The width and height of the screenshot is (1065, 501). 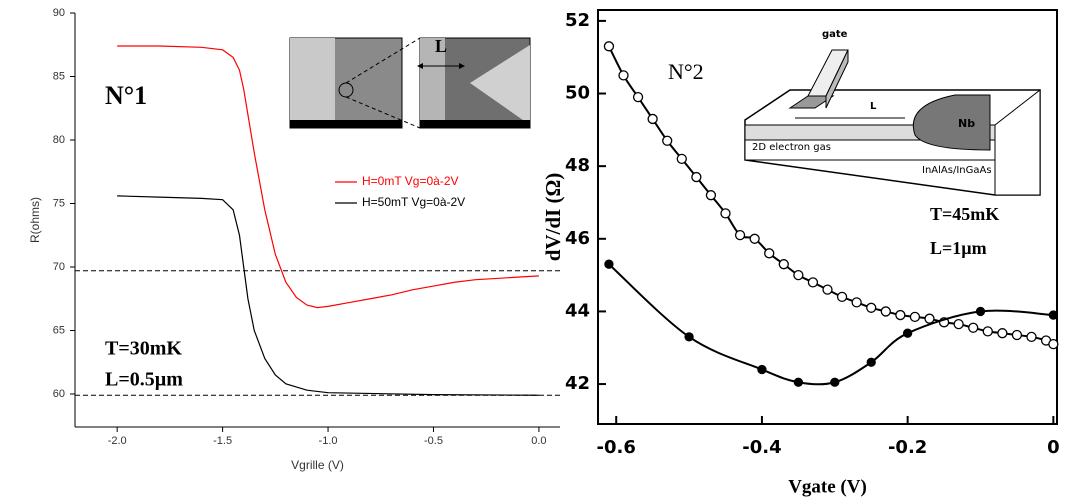 What do you see at coordinates (686, 71) in the screenshot?
I see `annotation: N°2` at bounding box center [686, 71].